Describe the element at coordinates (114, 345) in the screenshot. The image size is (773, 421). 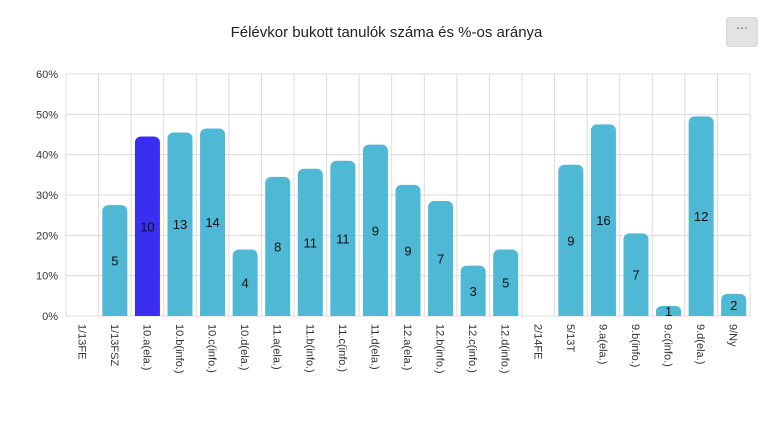
I see `x-tick-label: 1/13FSZ` at that location.